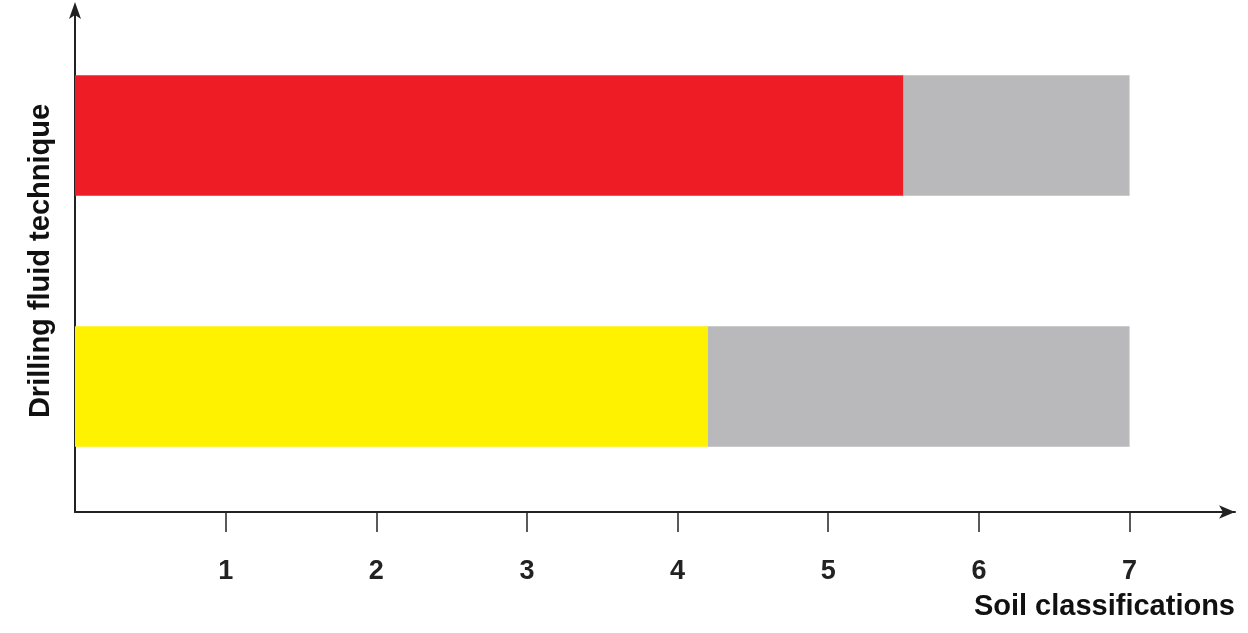 This screenshot has width=1248, height=633. What do you see at coordinates (828, 569) in the screenshot?
I see `x-tick-label: 5` at bounding box center [828, 569].